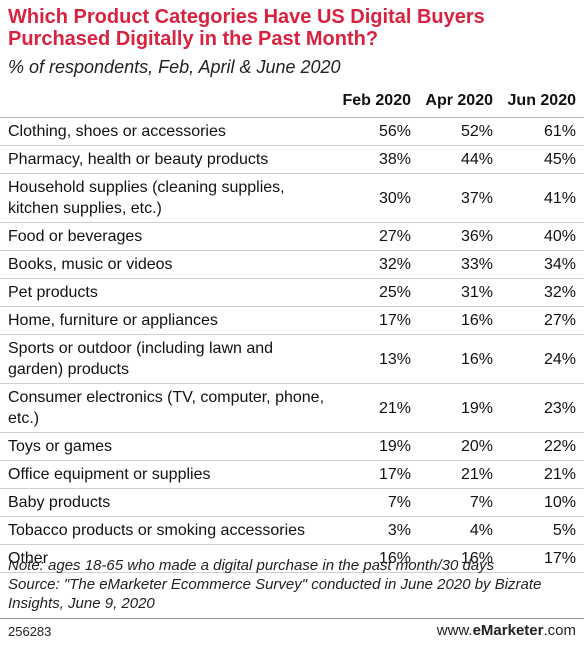 Image resolution: width=584 pixels, height=645 pixels. I want to click on row-value-cell: 38%, so click(377, 159).